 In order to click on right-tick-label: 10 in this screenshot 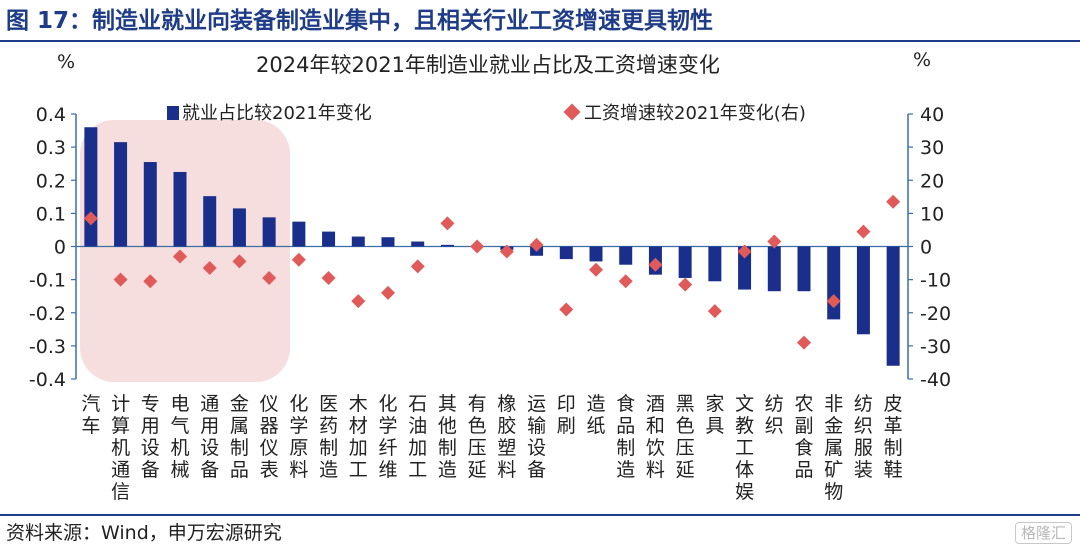, I will do `click(932, 214)`.